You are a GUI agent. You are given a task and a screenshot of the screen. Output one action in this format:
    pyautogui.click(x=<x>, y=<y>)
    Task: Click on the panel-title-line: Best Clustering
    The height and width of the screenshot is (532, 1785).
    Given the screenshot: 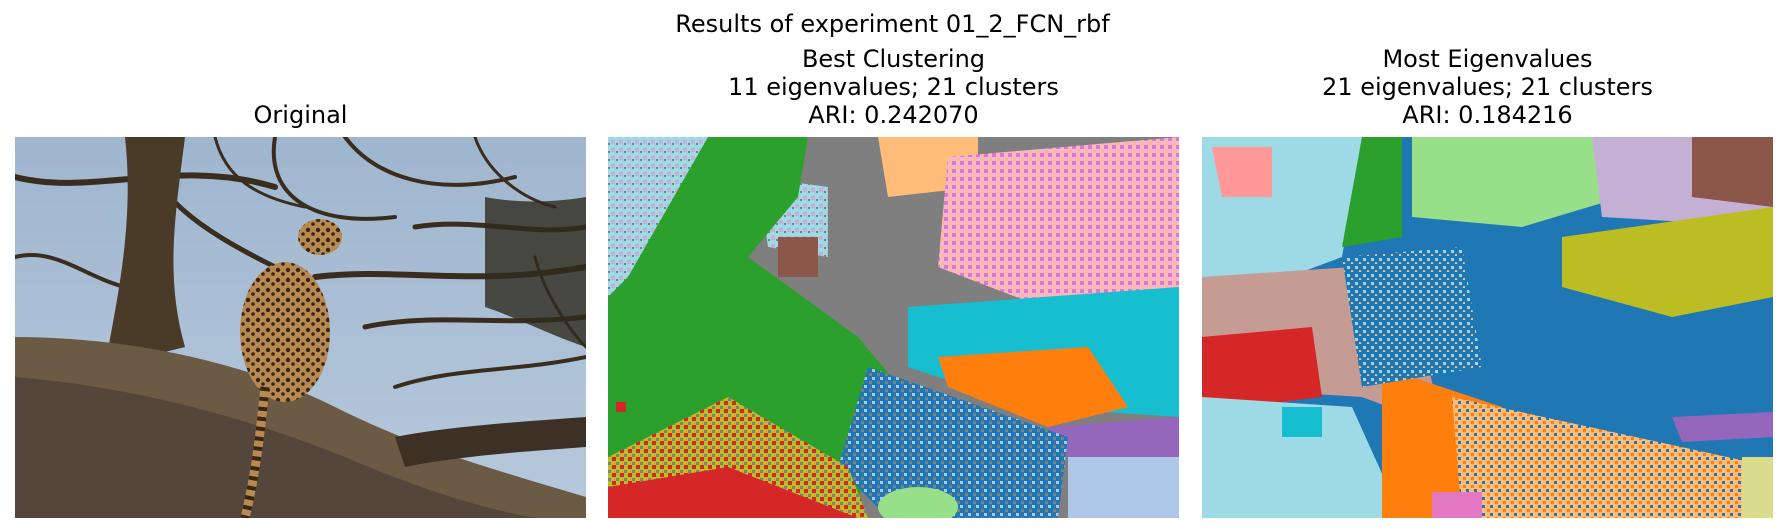 What is the action you would take?
    pyautogui.click(x=893, y=59)
    